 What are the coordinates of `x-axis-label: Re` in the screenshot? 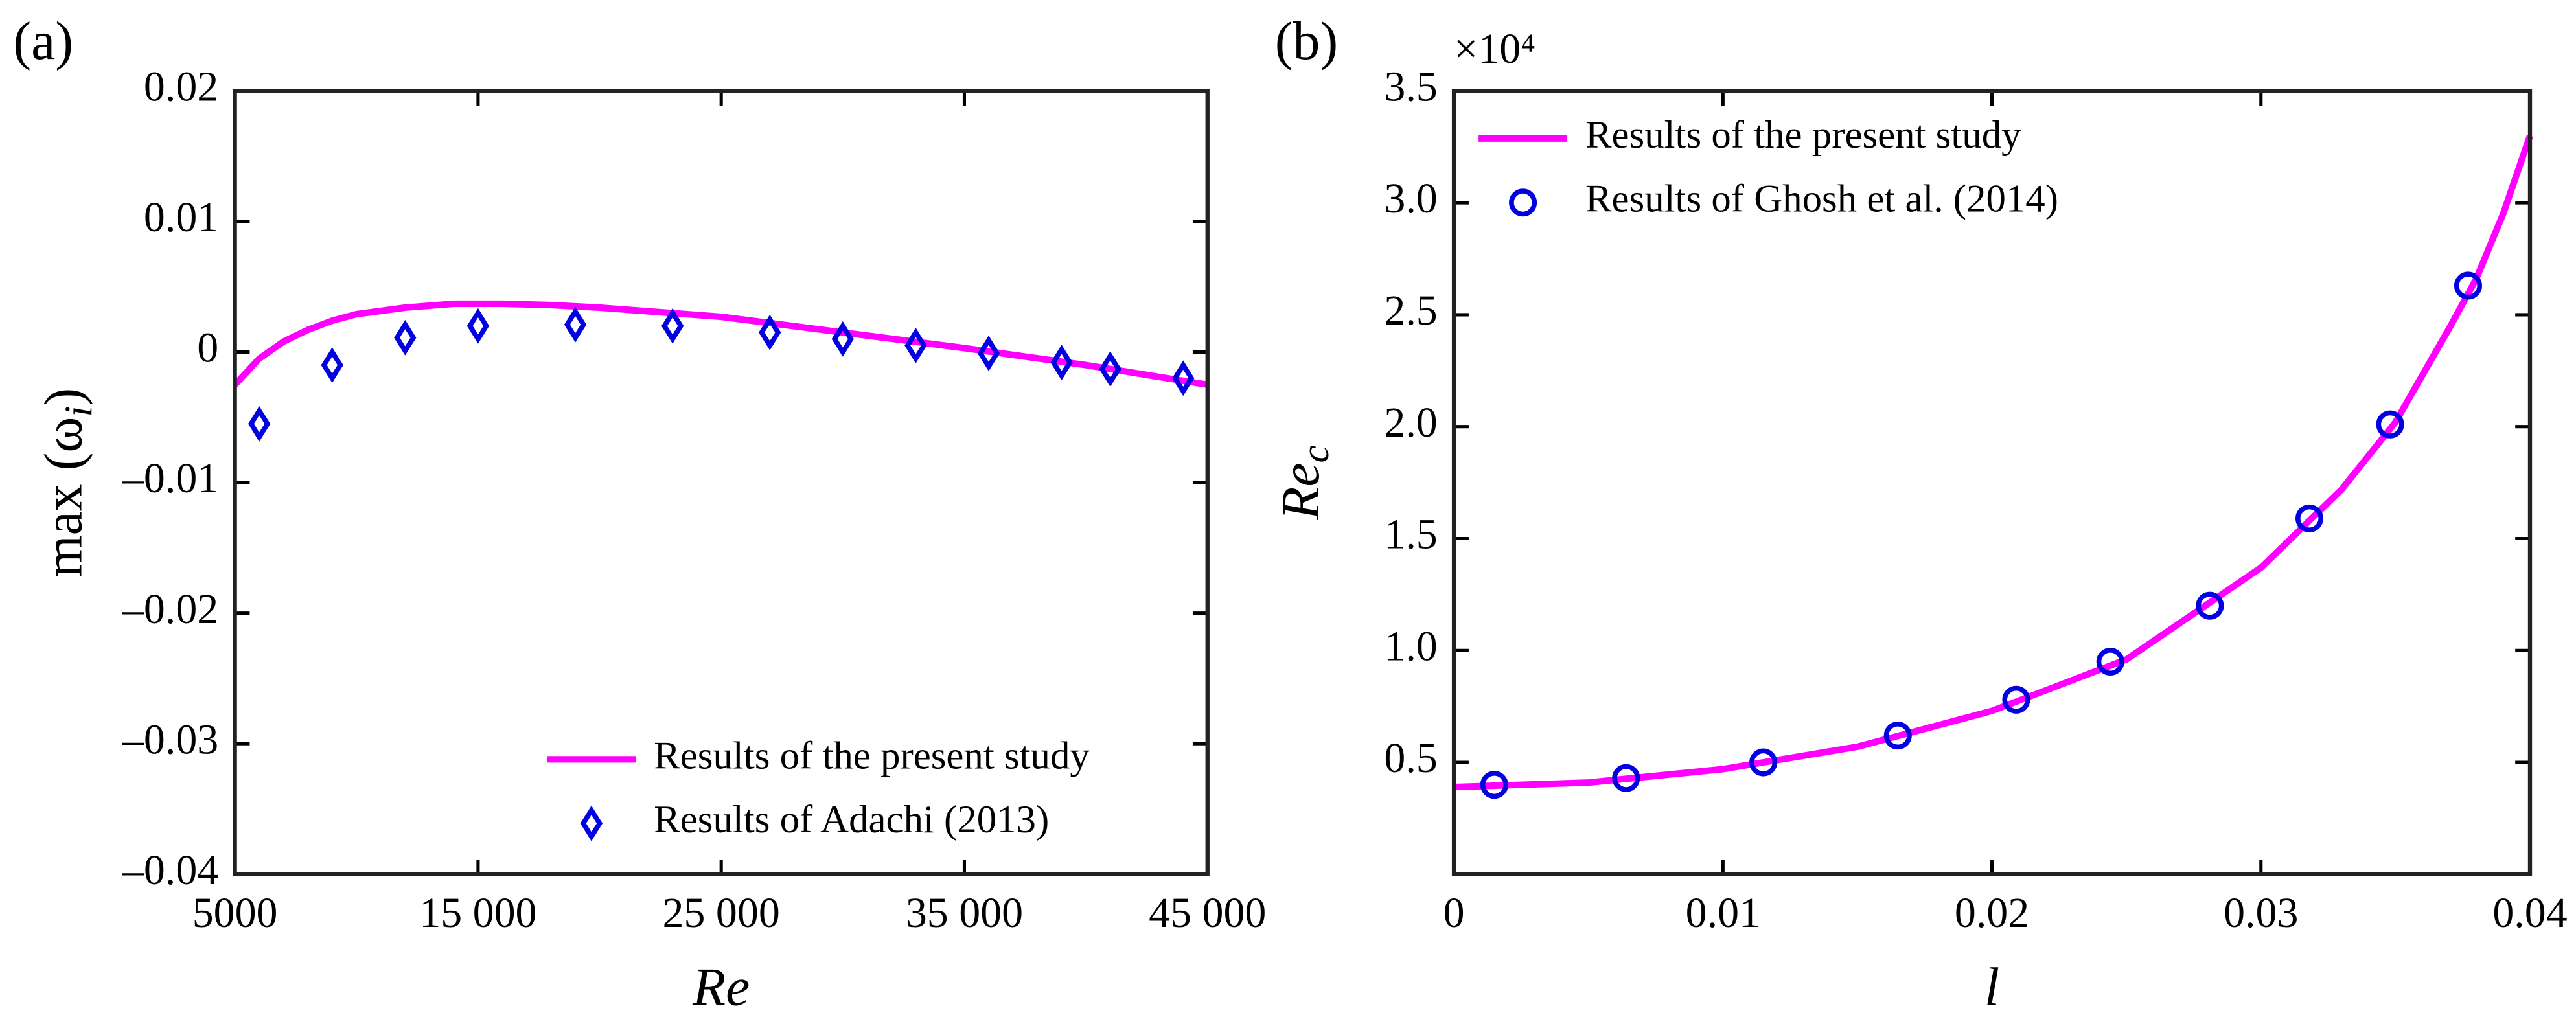 It's located at (721, 987).